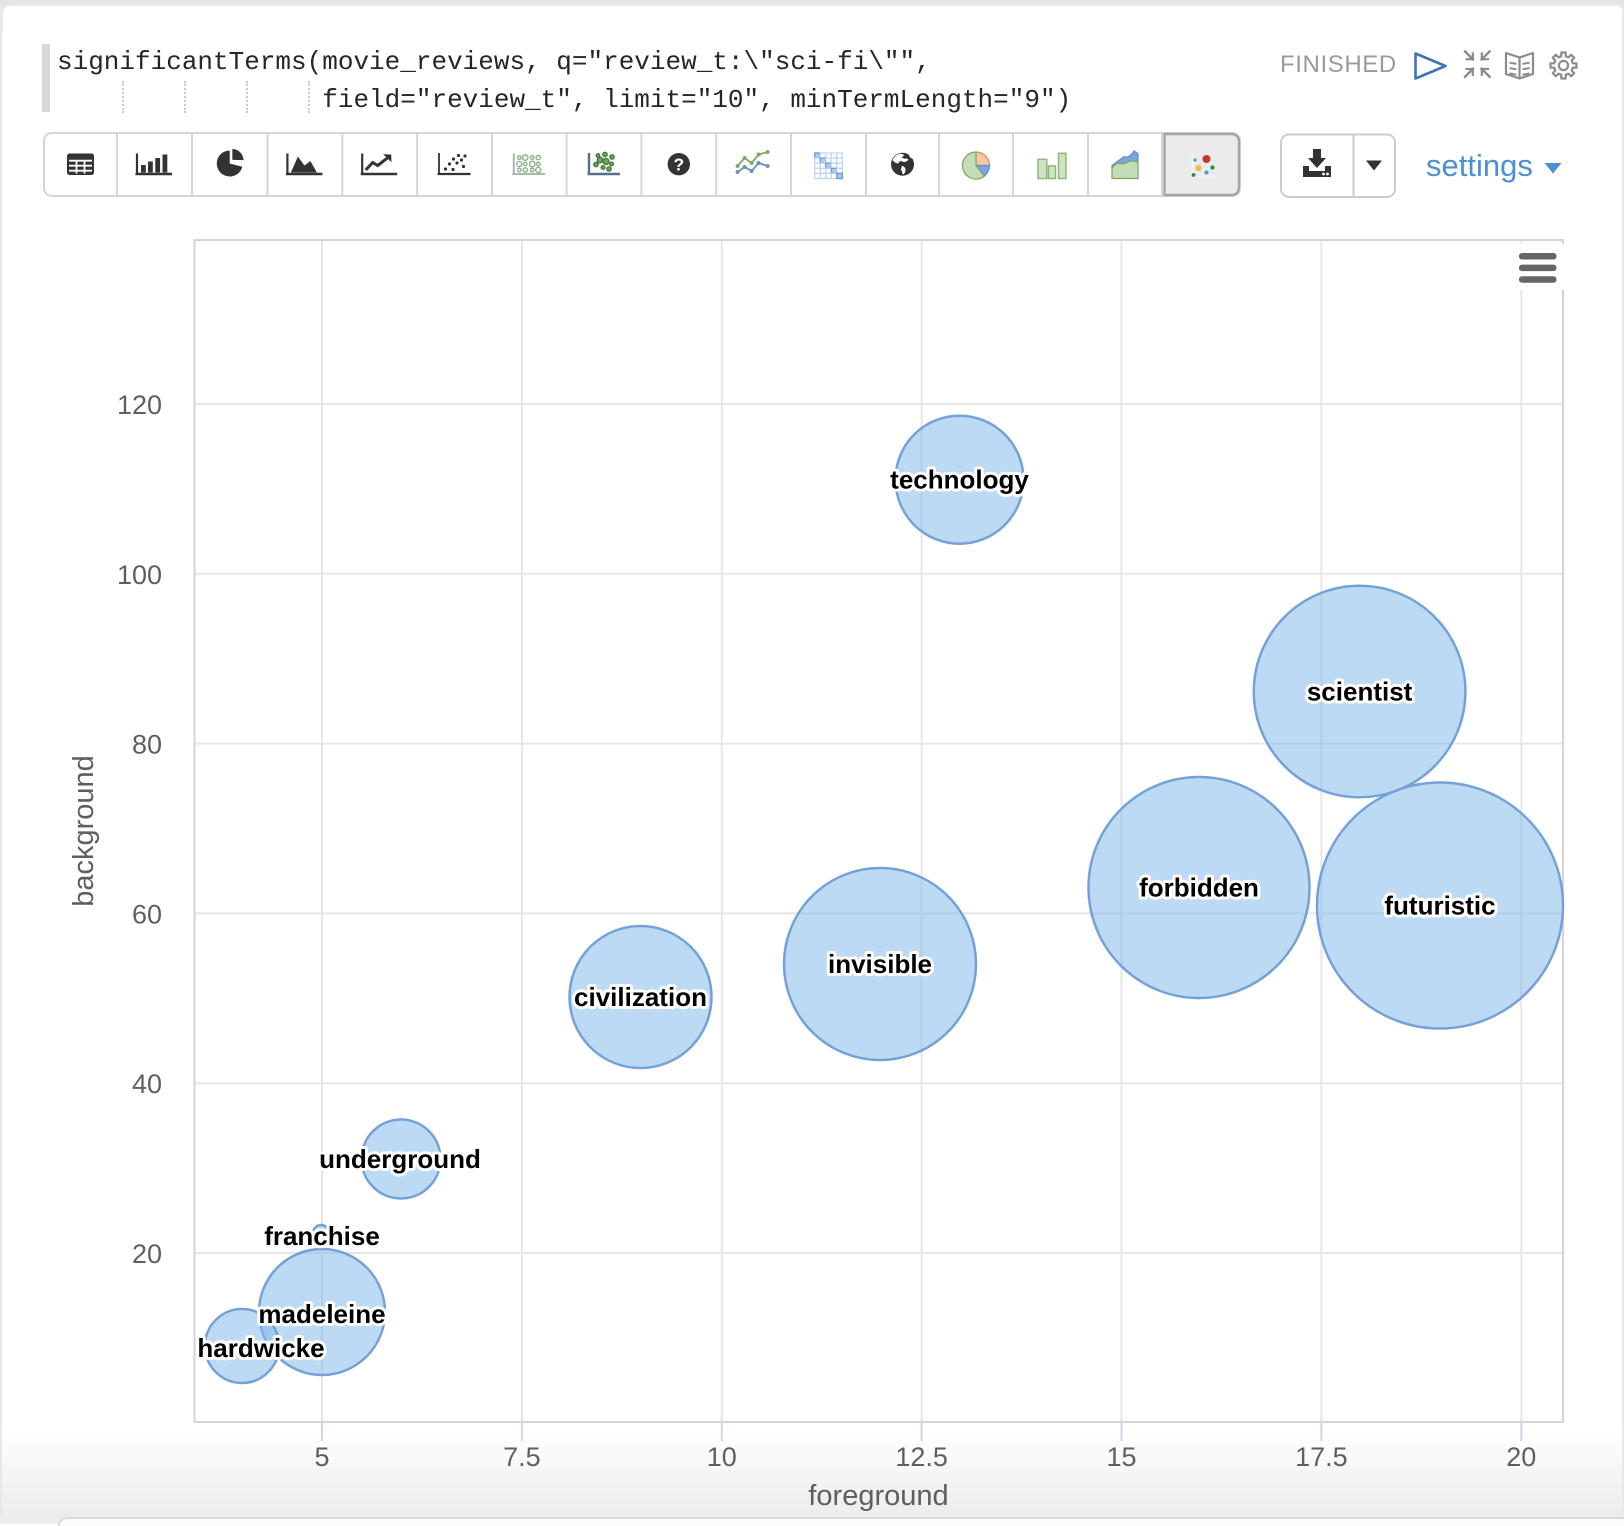  I want to click on svg-text: invisible, so click(880, 964).